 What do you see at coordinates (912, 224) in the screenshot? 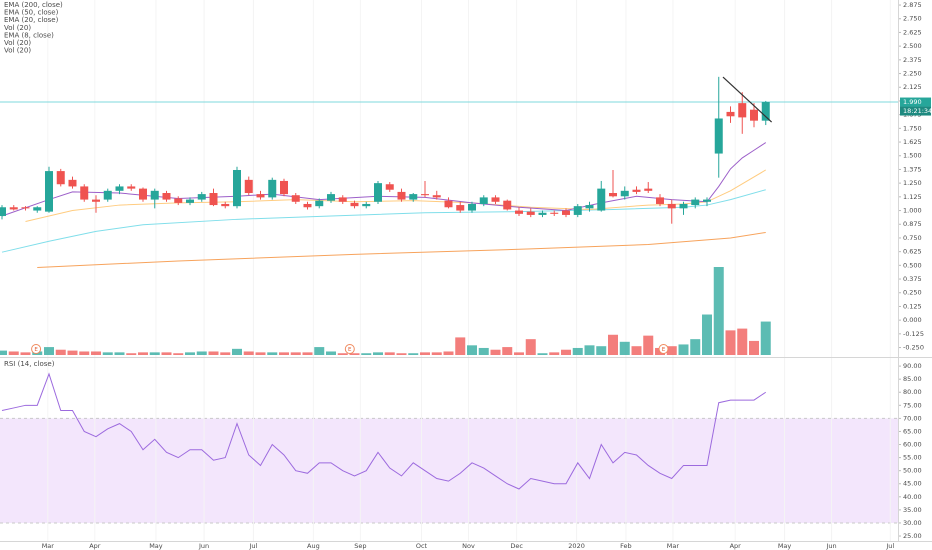
I see `y-tick-label: 0.875` at bounding box center [912, 224].